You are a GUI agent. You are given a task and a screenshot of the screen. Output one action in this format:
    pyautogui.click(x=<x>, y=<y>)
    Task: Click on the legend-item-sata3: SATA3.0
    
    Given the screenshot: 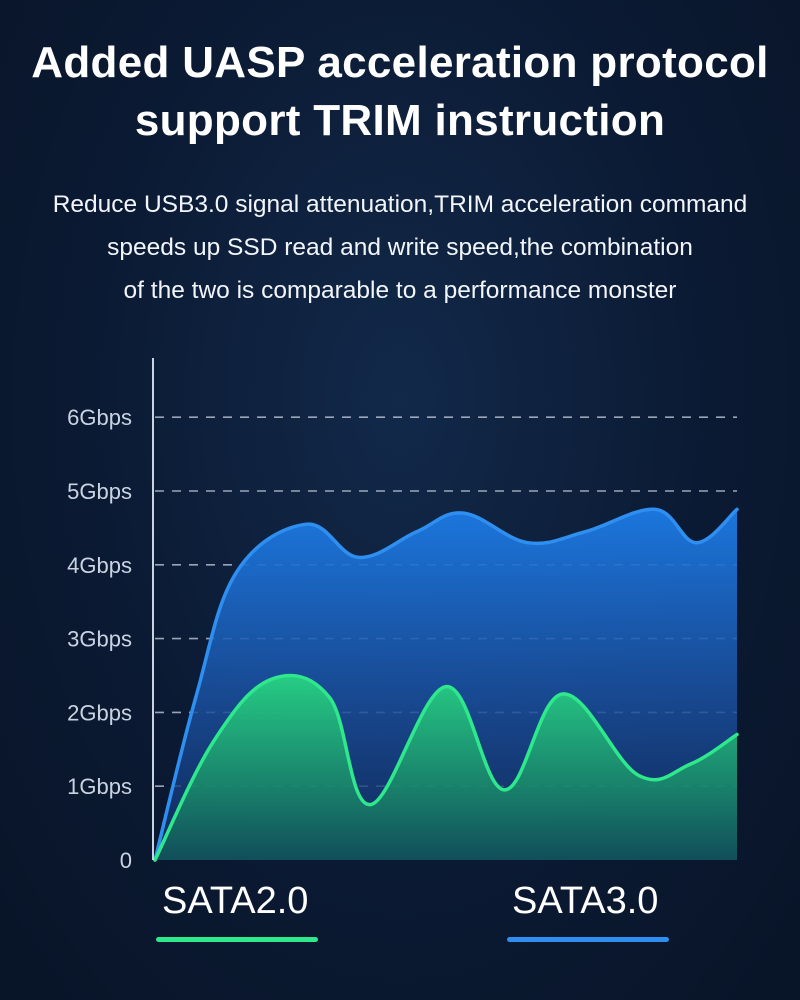 What is the action you would take?
    pyautogui.click(x=585, y=901)
    